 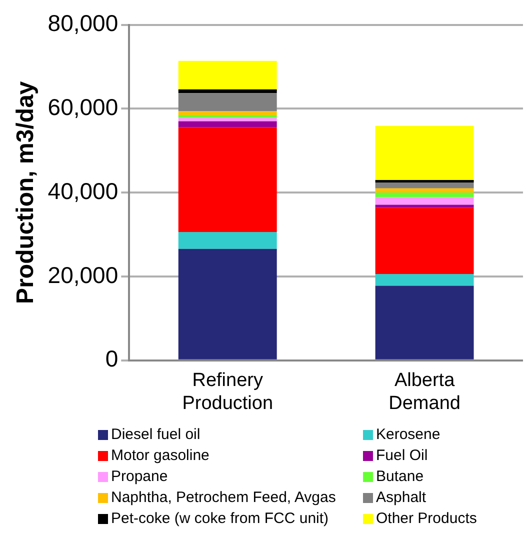 What do you see at coordinates (26, 192) in the screenshot?
I see `y-axis-title: Production, m3/day` at bounding box center [26, 192].